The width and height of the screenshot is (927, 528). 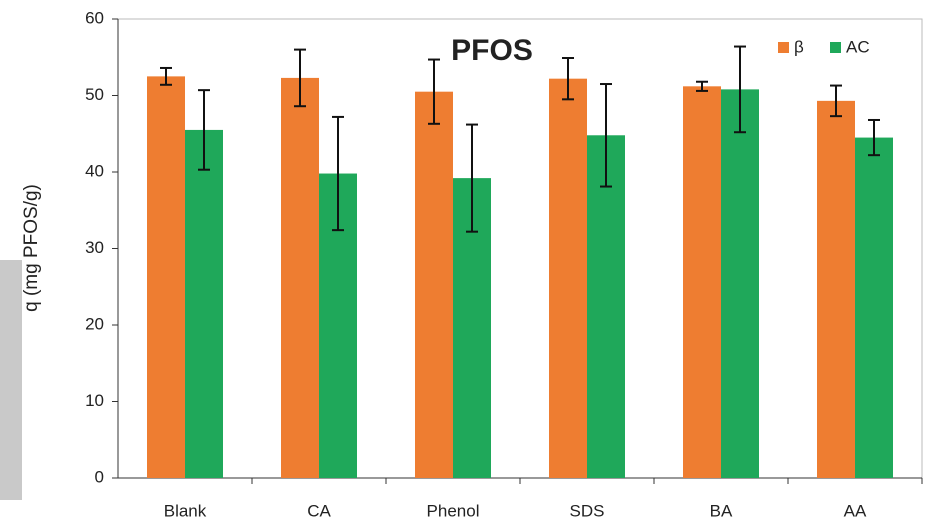 What do you see at coordinates (94, 400) in the screenshot?
I see `y-tick-label: 10` at bounding box center [94, 400].